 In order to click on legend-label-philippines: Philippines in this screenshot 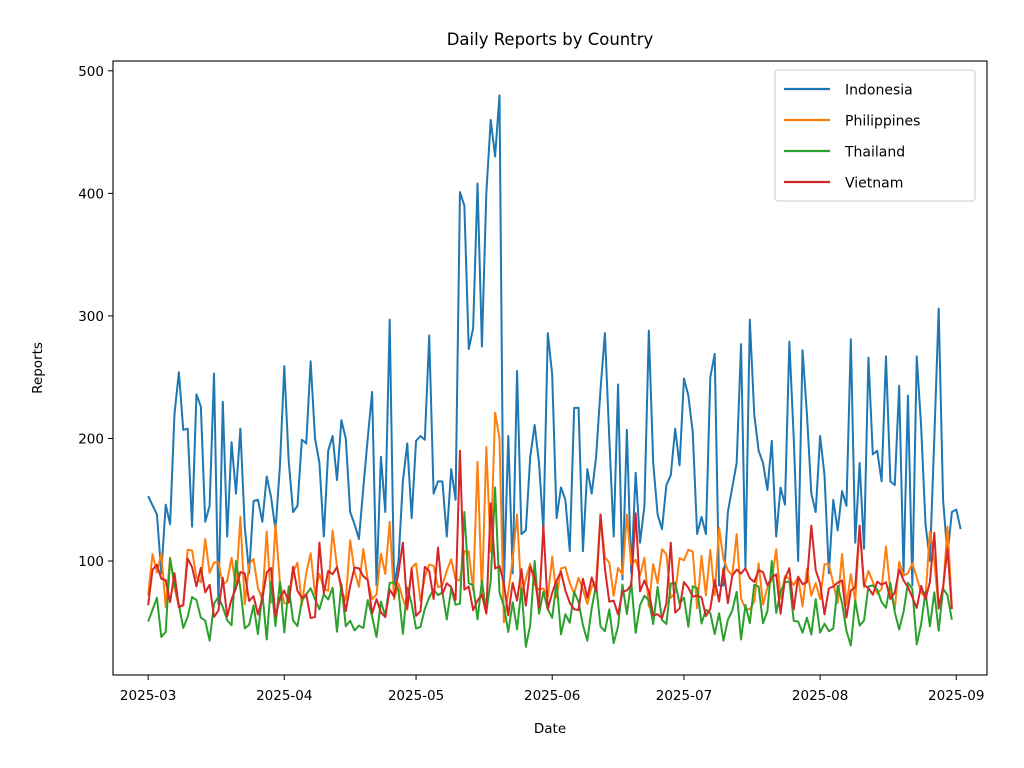, I will do `click(882, 122)`.